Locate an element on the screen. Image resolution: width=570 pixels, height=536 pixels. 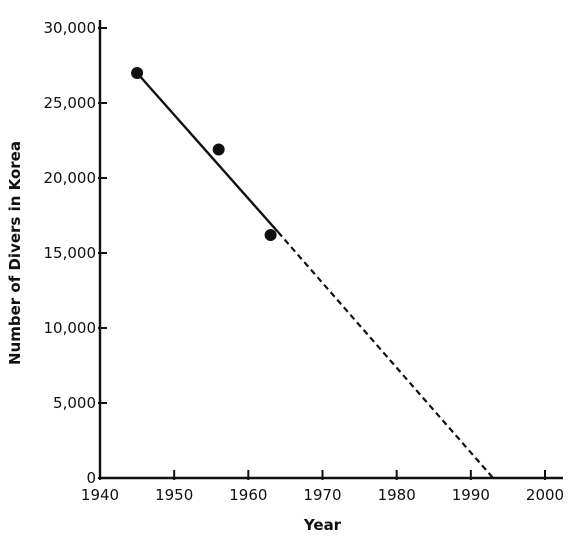
y-tick-label: 25,000 is located at coordinates (70, 103).